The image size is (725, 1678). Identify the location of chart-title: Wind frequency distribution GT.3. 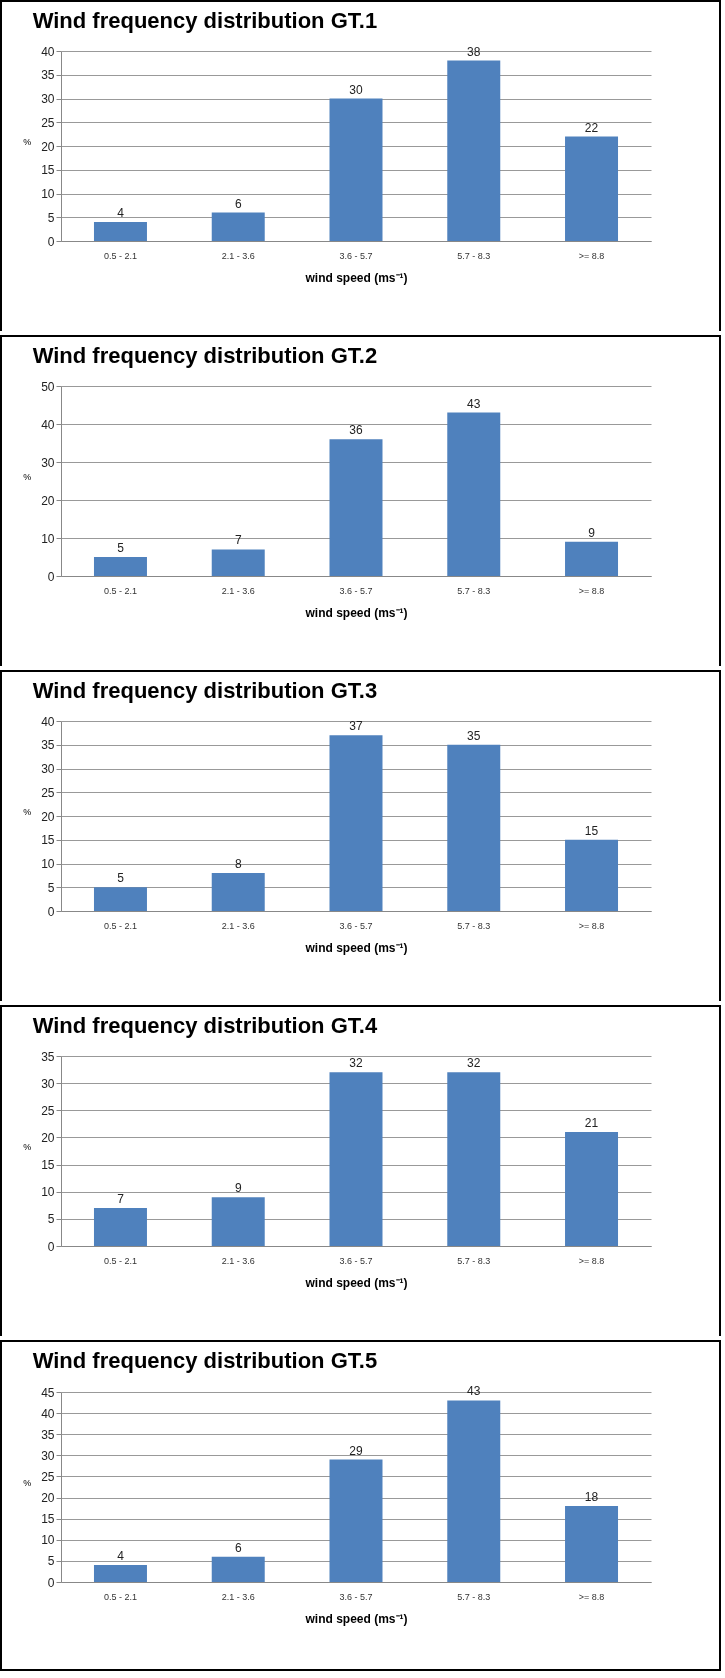
(205, 690).